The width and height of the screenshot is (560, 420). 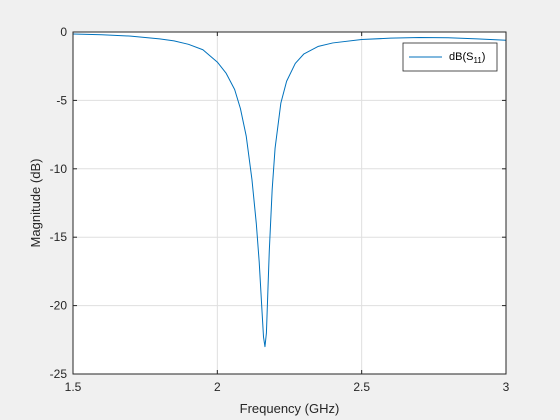 What do you see at coordinates (59, 306) in the screenshot?
I see `y-tick-label: -20` at bounding box center [59, 306].